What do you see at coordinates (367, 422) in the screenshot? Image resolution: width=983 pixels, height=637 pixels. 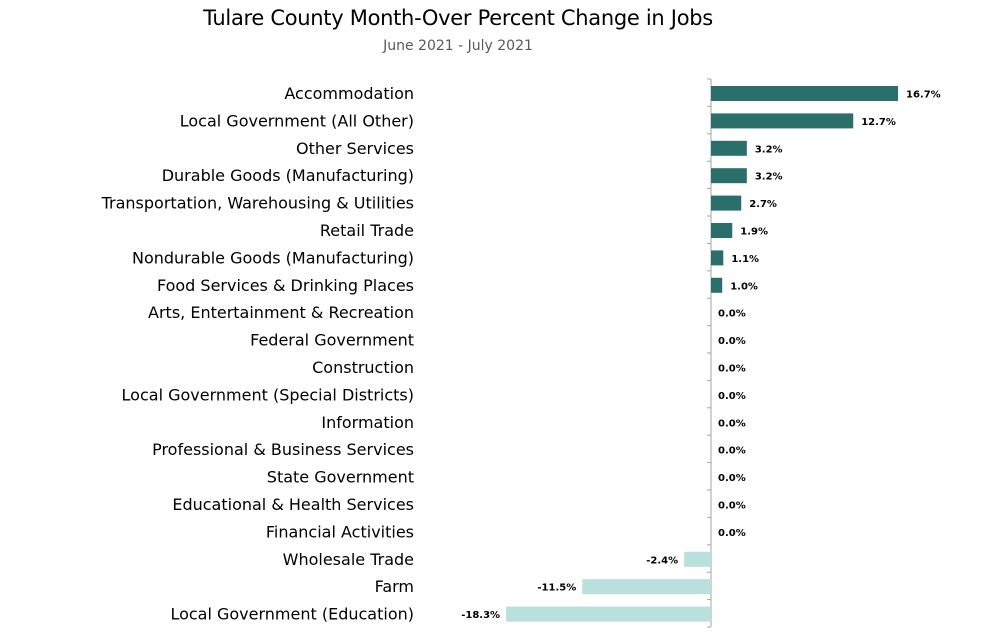 I see `category-label: Information` at bounding box center [367, 422].